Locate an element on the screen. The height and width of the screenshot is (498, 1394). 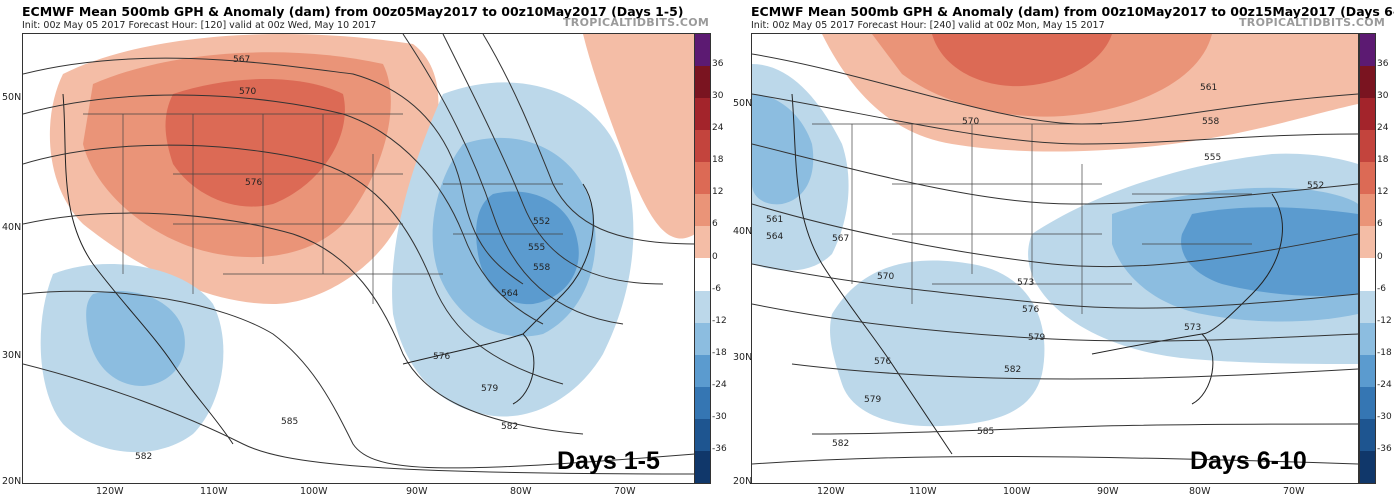
lat-label: 30N is located at coordinates (12, 355).